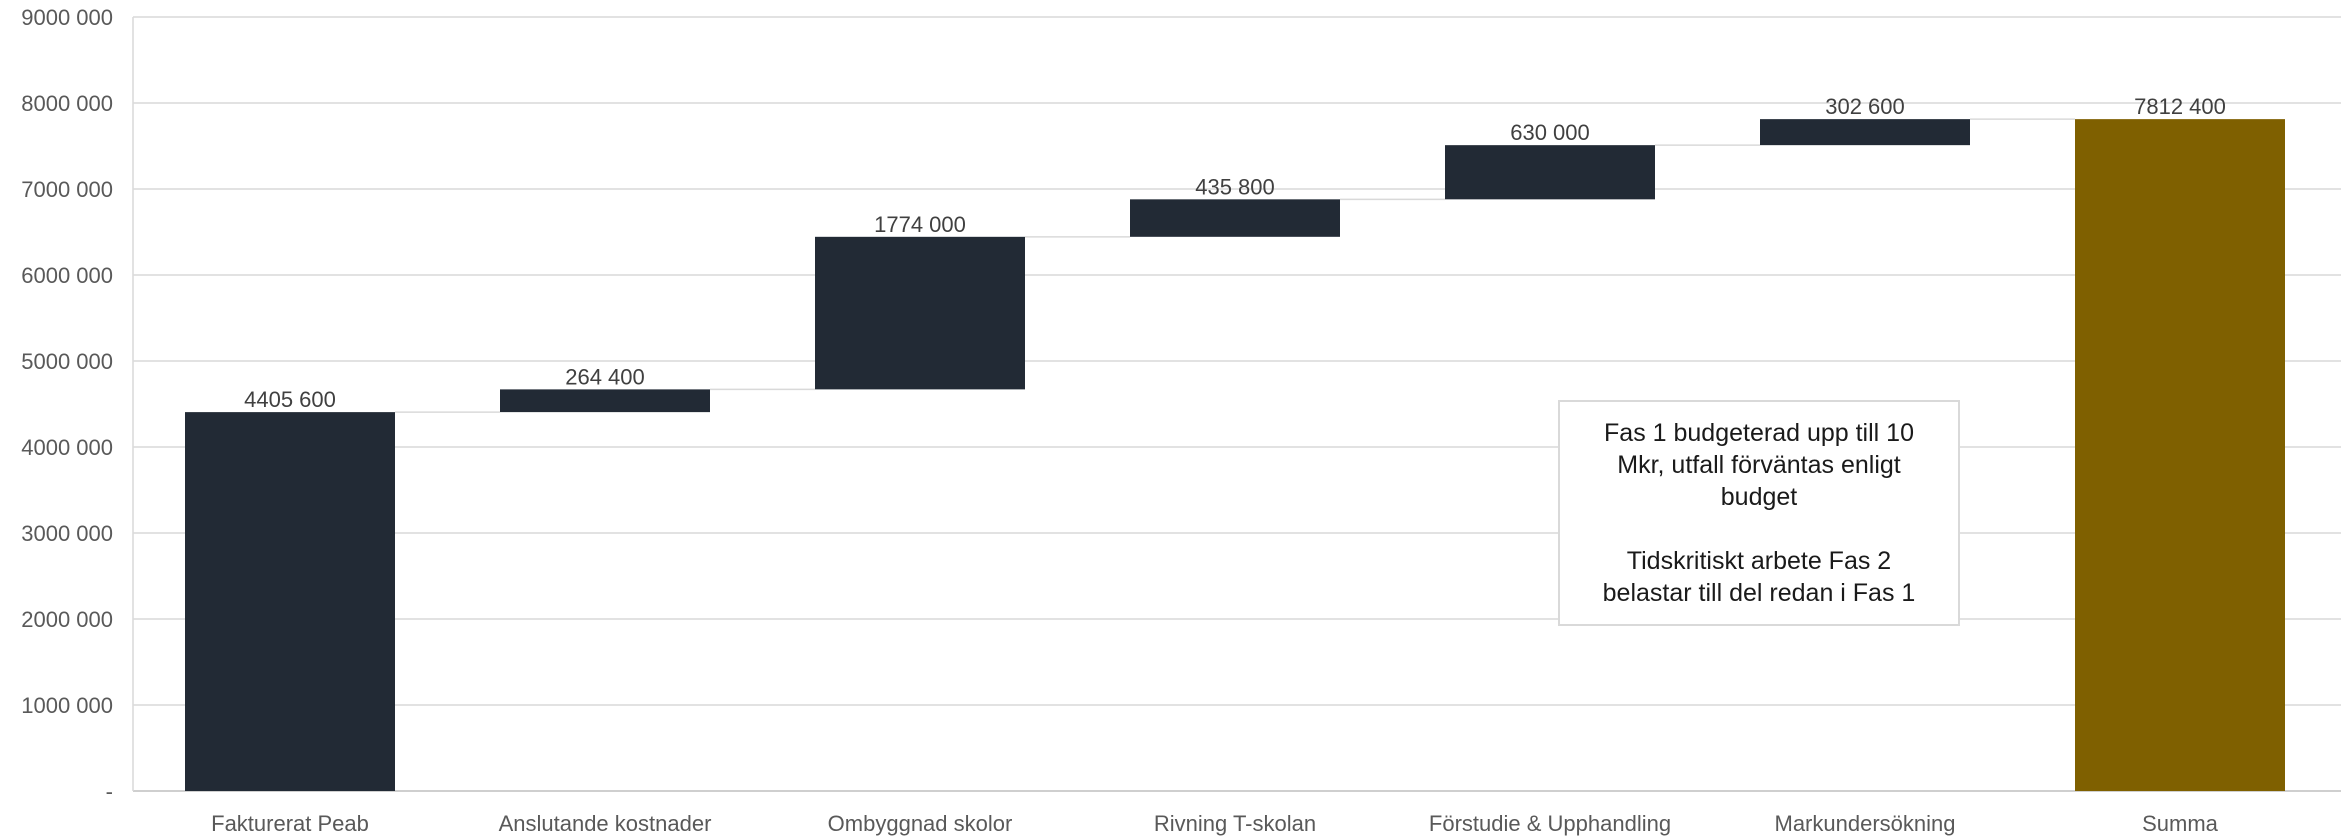 Image resolution: width=2341 pixels, height=836 pixels. I want to click on x-category-label: Rivning T-skolan, so click(1235, 823).